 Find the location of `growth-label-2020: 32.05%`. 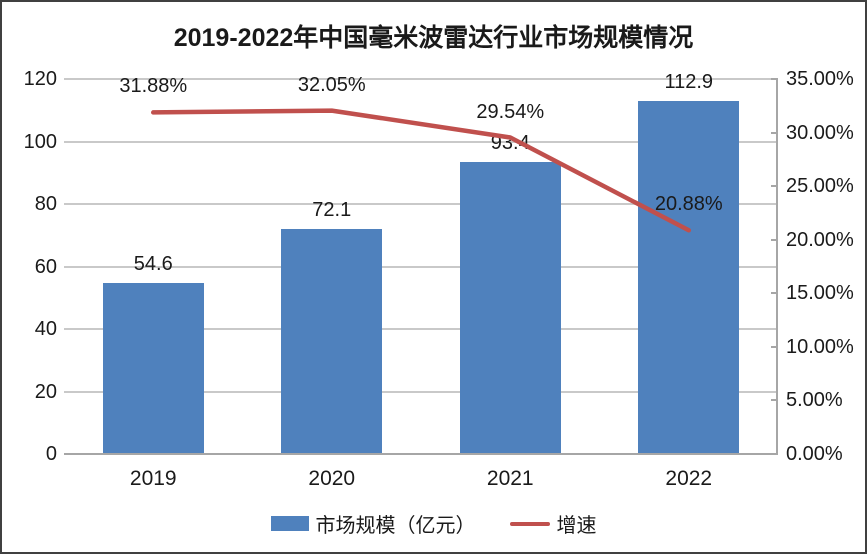

growth-label-2020: 32.05% is located at coordinates (331, 84).